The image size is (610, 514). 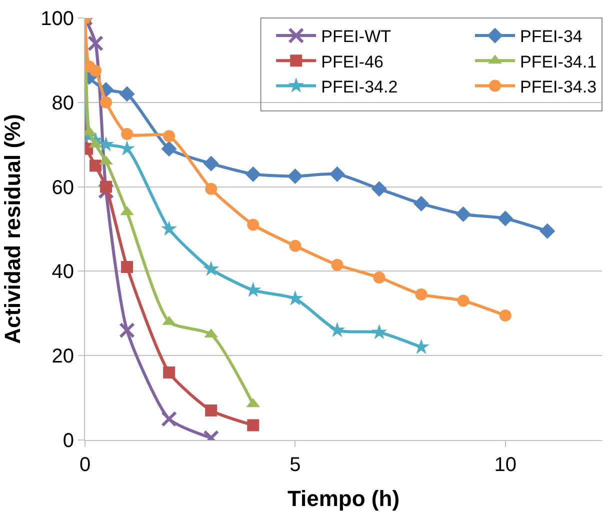 What do you see at coordinates (63, 187) in the screenshot?
I see `y-tick-label: 60` at bounding box center [63, 187].